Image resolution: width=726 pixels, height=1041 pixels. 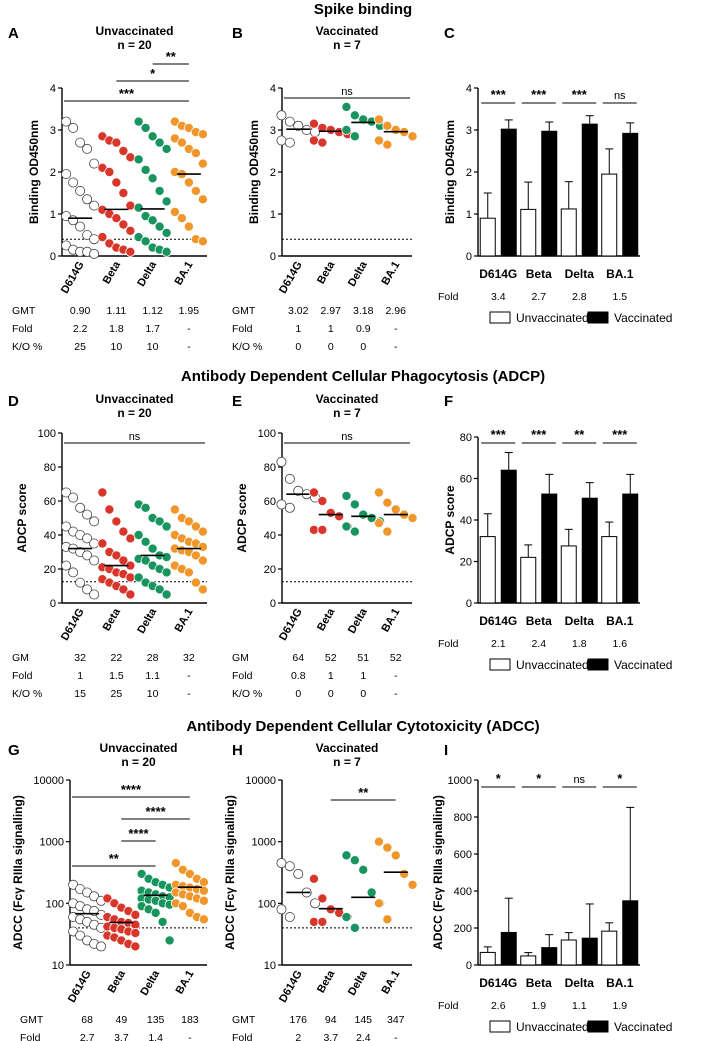 I want to click on table-cell: 32, so click(x=80, y=658).